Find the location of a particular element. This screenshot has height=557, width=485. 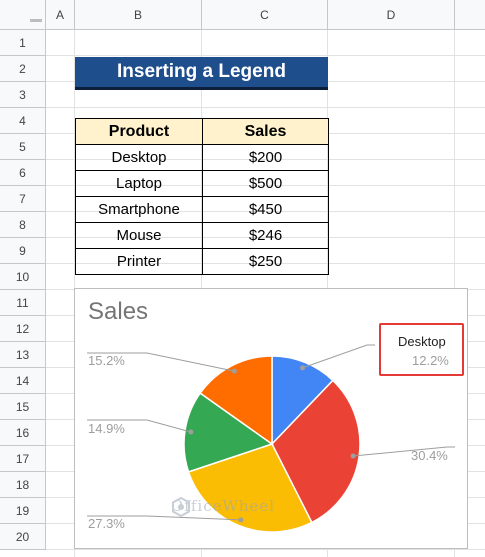

table-header-row: Product Sales is located at coordinates (202, 131).